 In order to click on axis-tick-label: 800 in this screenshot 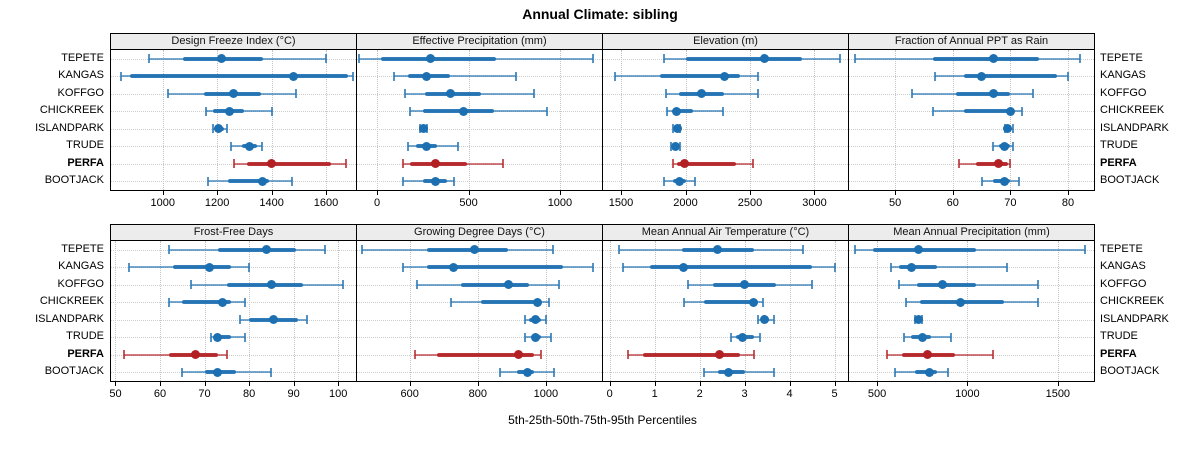, I will do `click(477, 394)`.